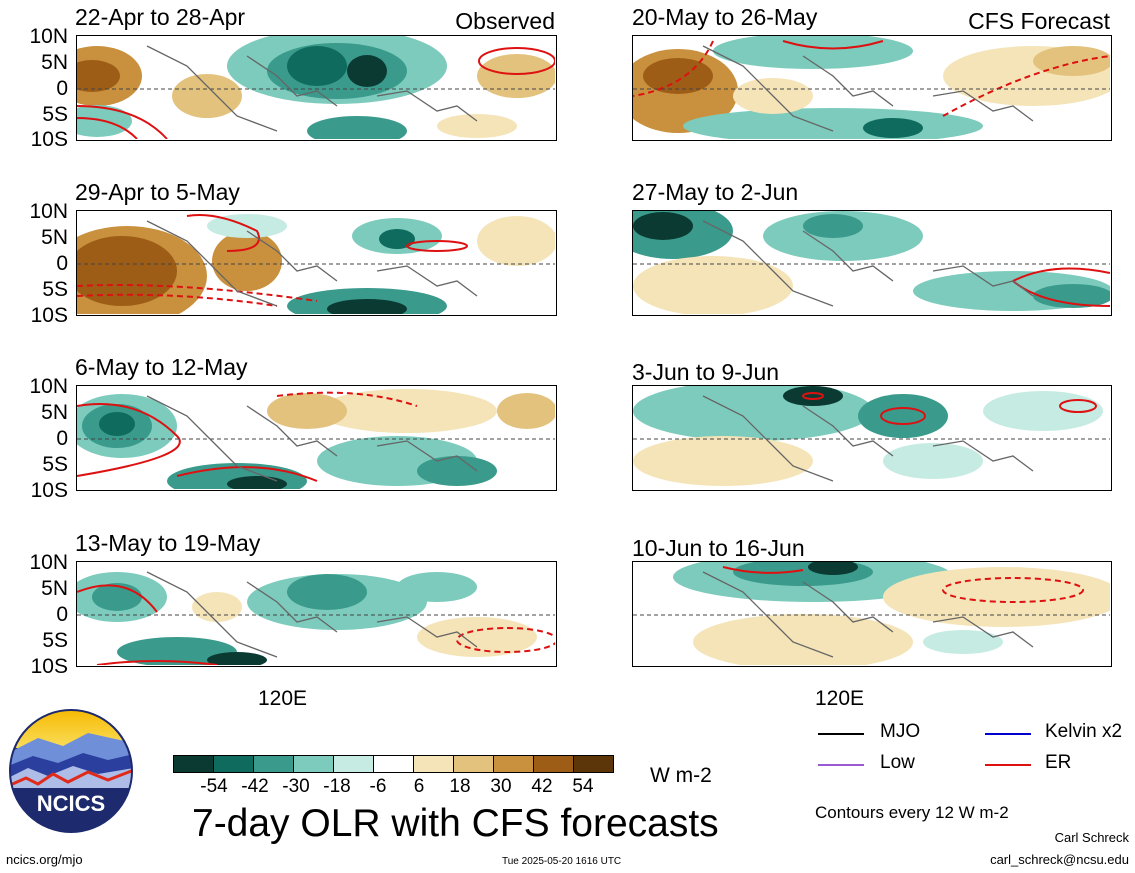 The width and height of the screenshot is (1135, 873). Describe the element at coordinates (419, 786) in the screenshot. I see `colorbar-tick: 6` at that location.